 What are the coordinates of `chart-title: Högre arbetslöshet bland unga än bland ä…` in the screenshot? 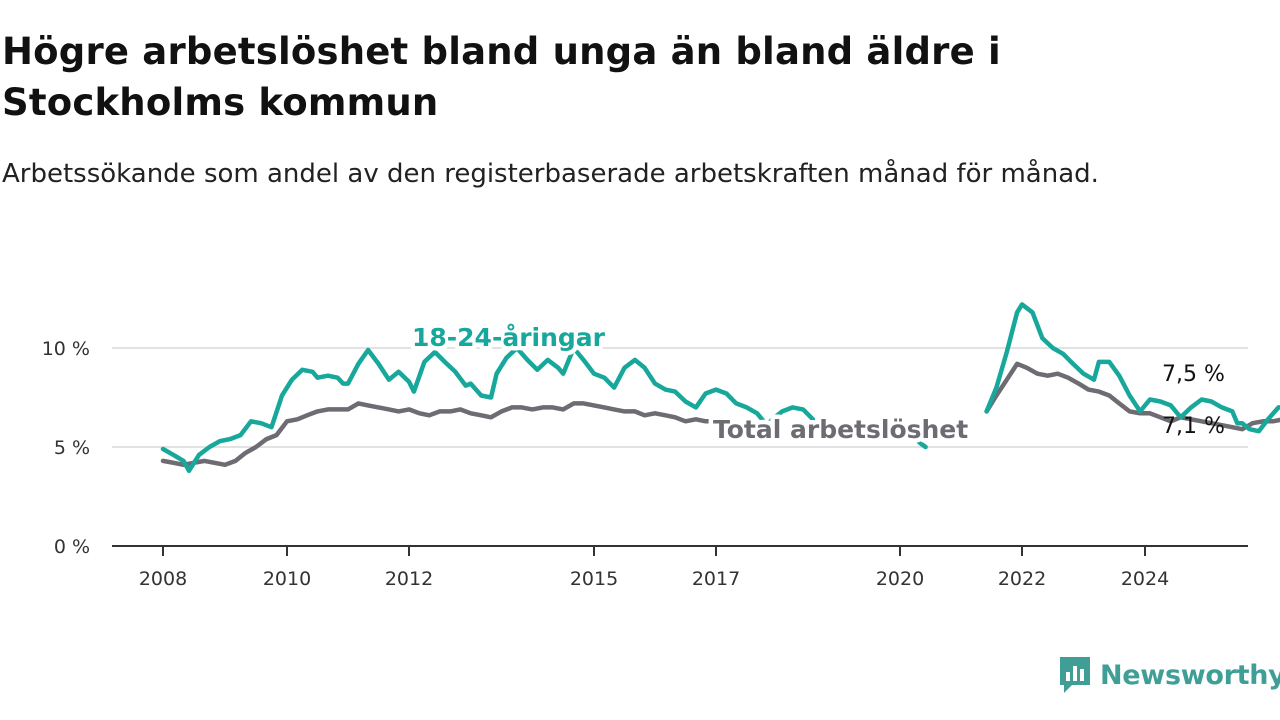 It's located at (501, 77).